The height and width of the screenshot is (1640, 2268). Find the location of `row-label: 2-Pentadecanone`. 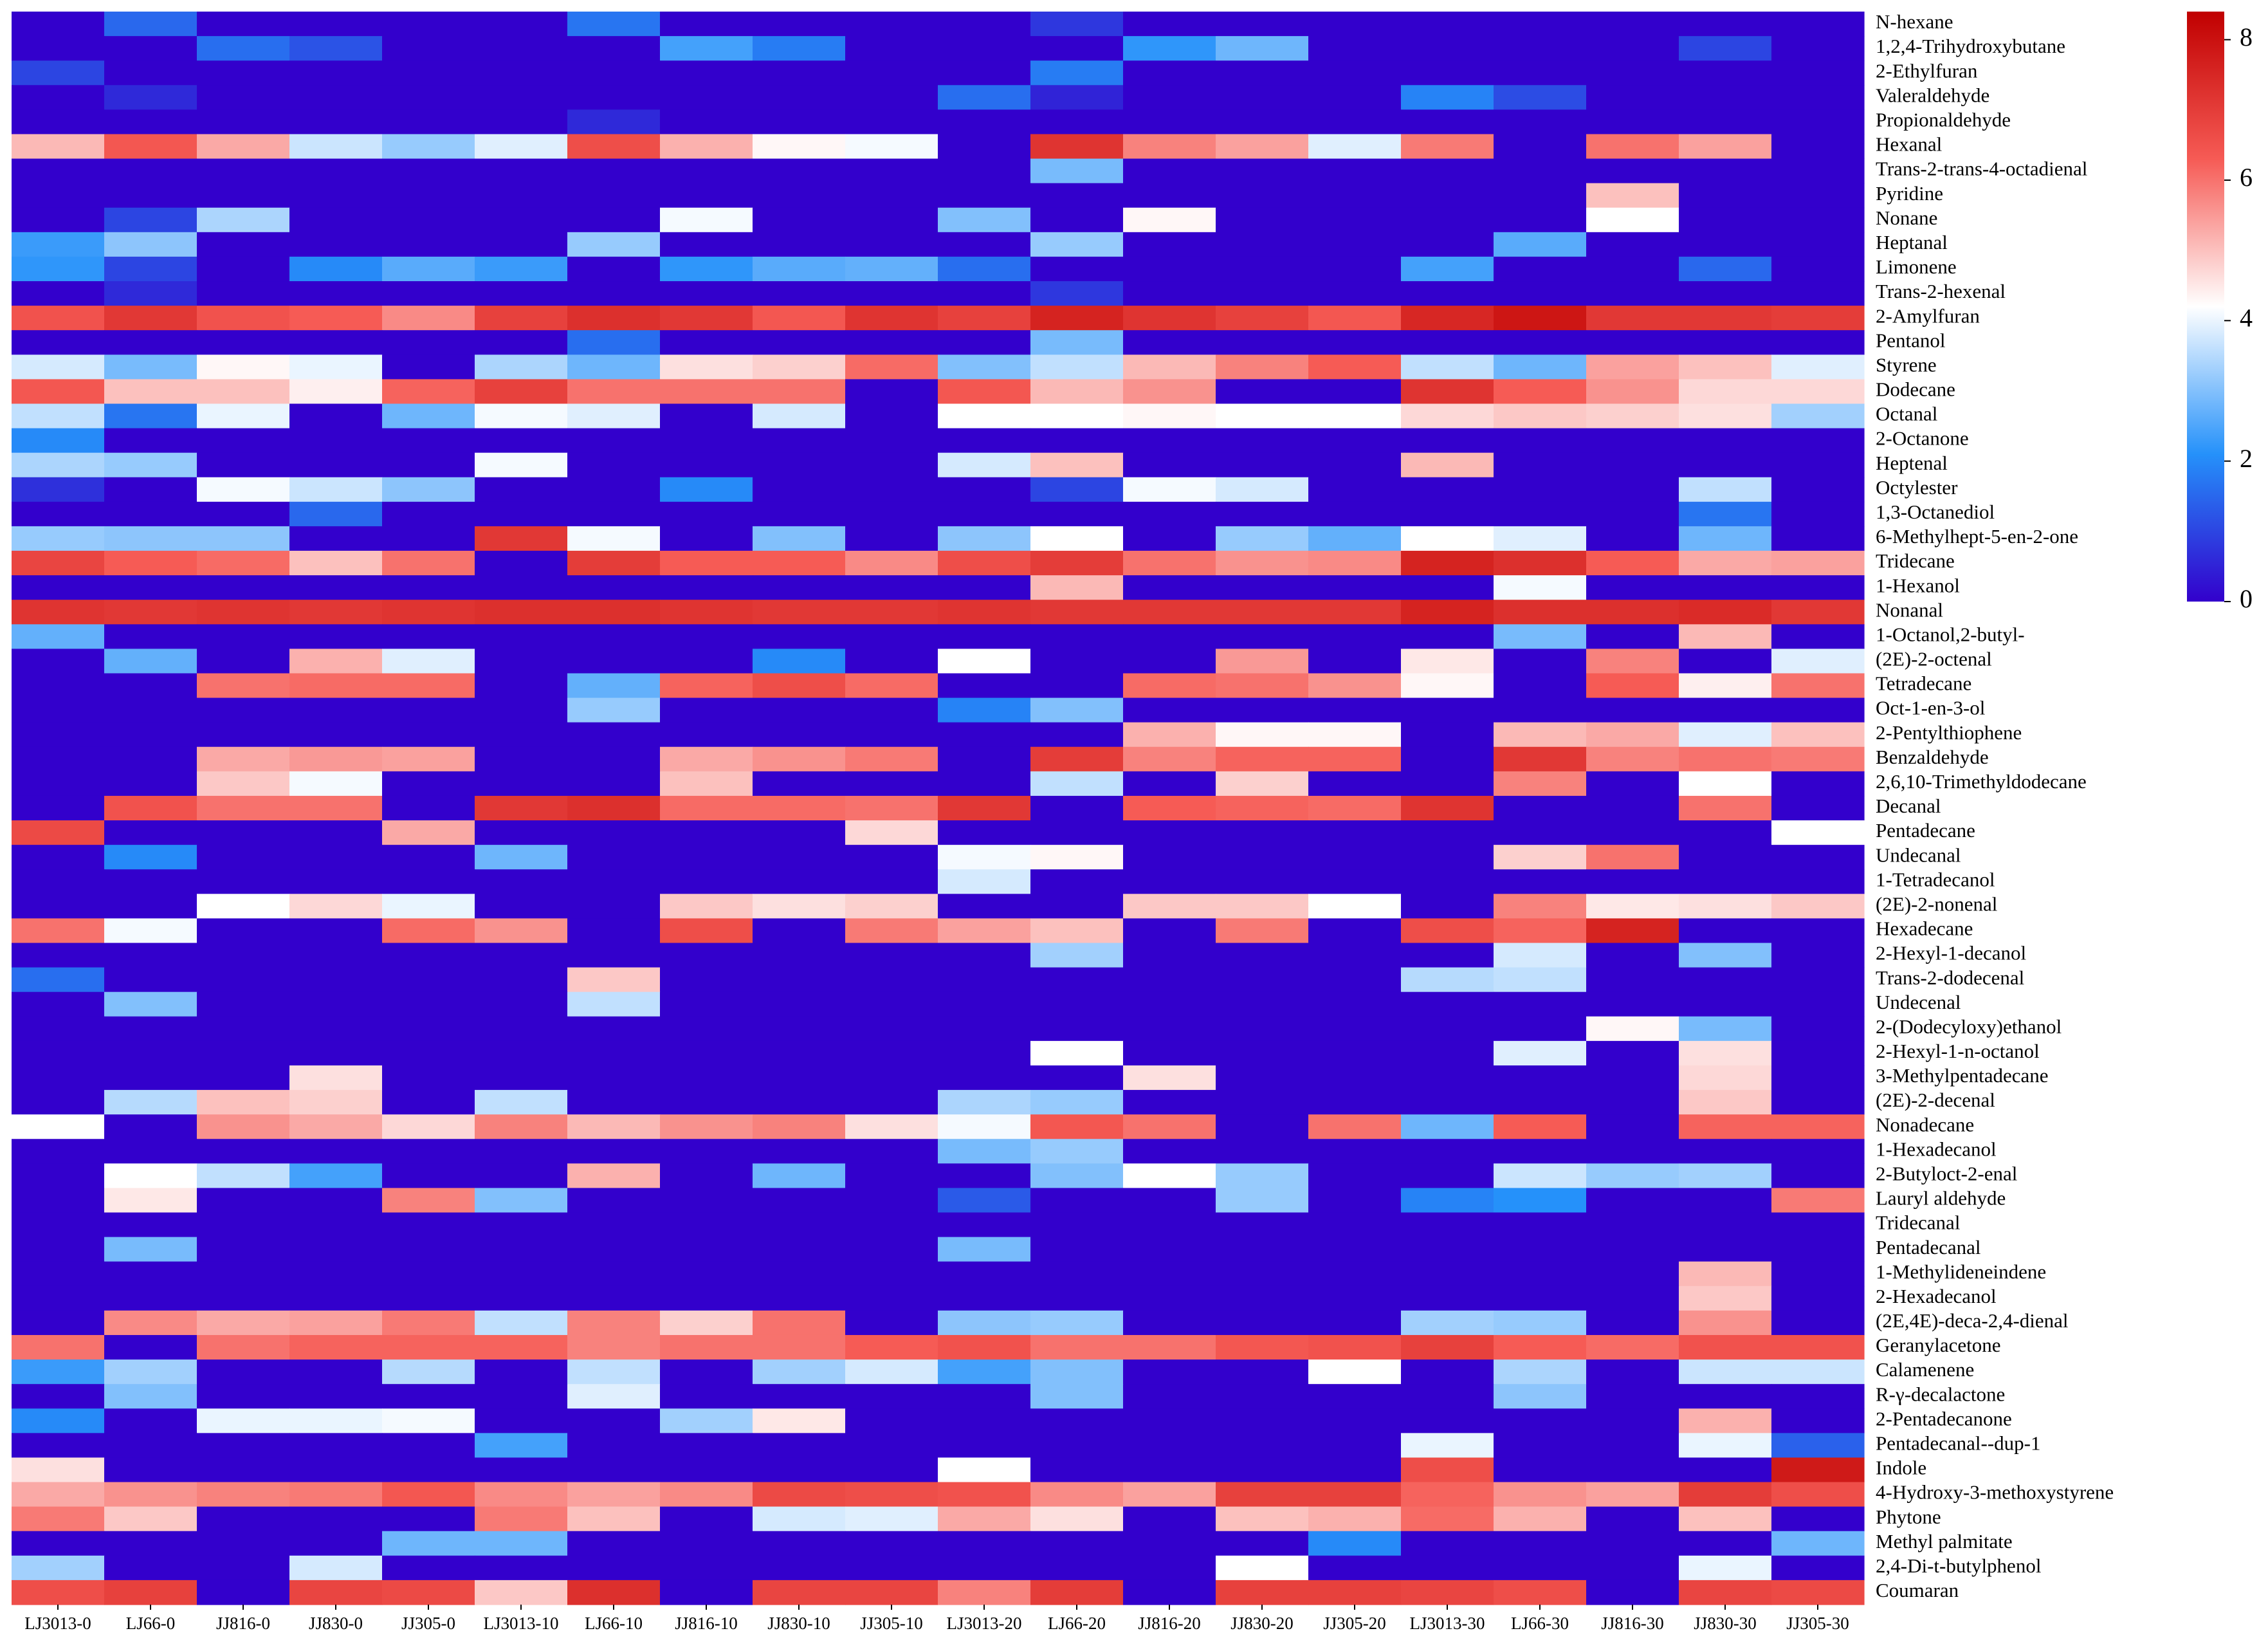

row-label: 2-Pentadecanone is located at coordinates (1944, 1418).